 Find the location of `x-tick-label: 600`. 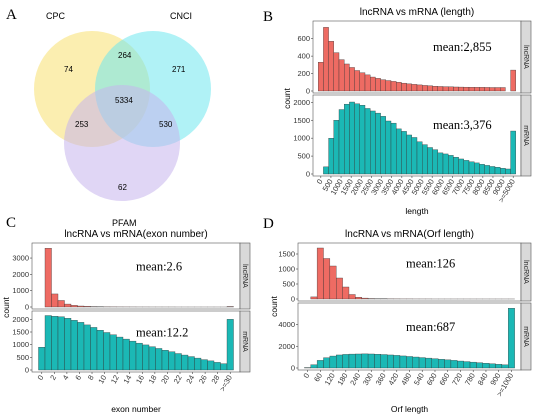

x-tick-label: 600 is located at coordinates (432, 379).